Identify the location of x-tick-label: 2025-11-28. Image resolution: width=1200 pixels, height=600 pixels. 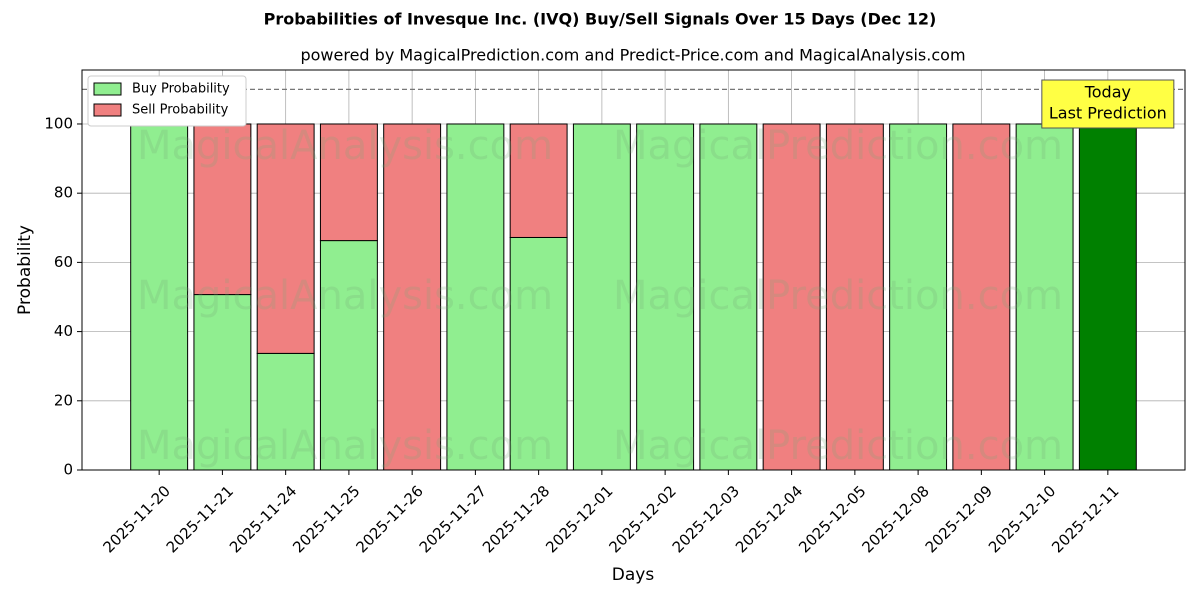
(516, 519).